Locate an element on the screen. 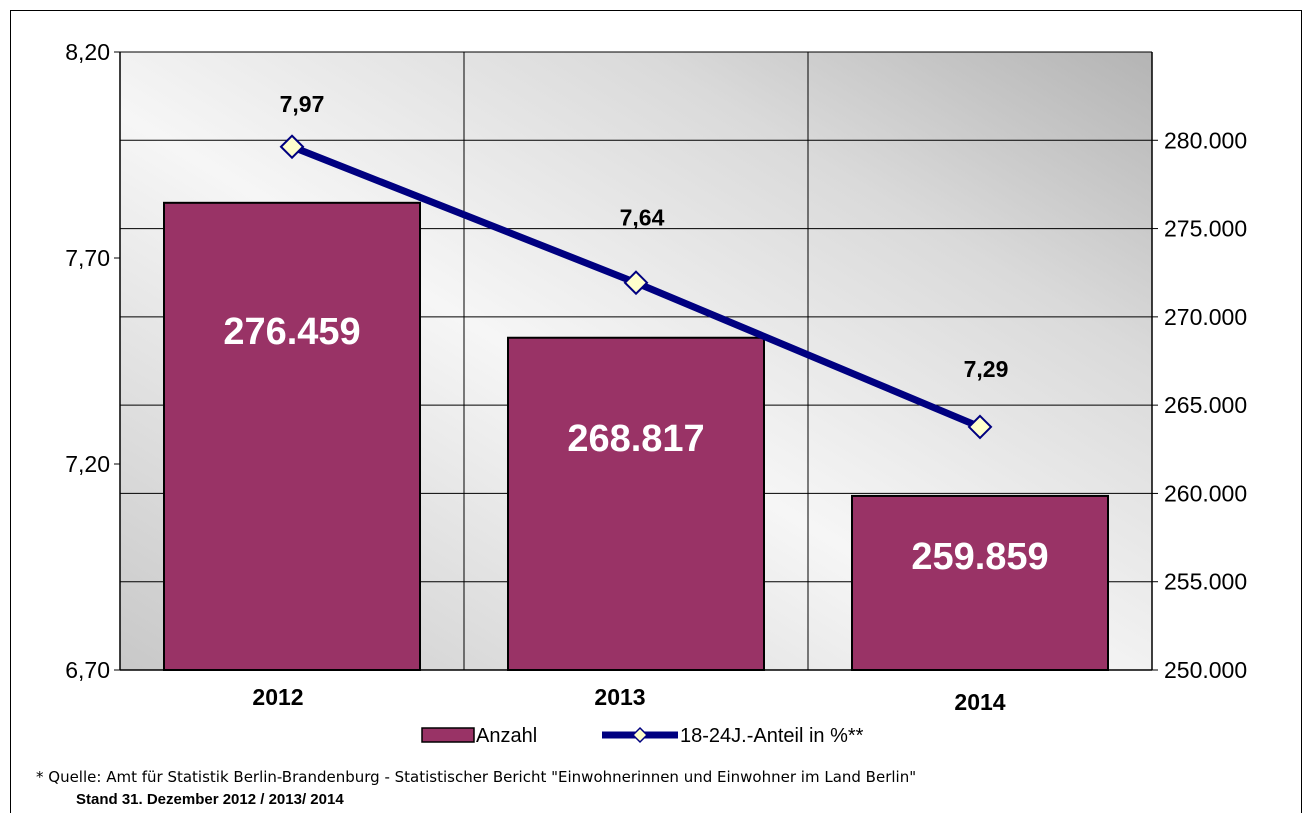 Image resolution: width=1303 pixels, height=814 pixels. y-right-tick-label: 260.000 is located at coordinates (1205, 493).